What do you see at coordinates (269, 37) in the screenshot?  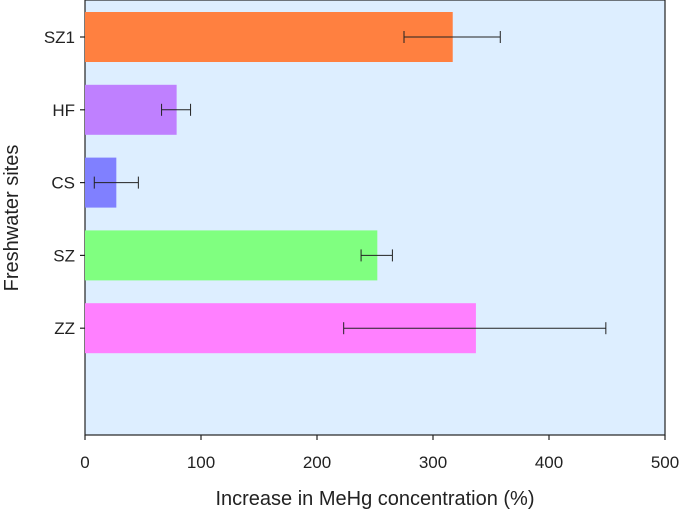 I see `bar-sz1` at bounding box center [269, 37].